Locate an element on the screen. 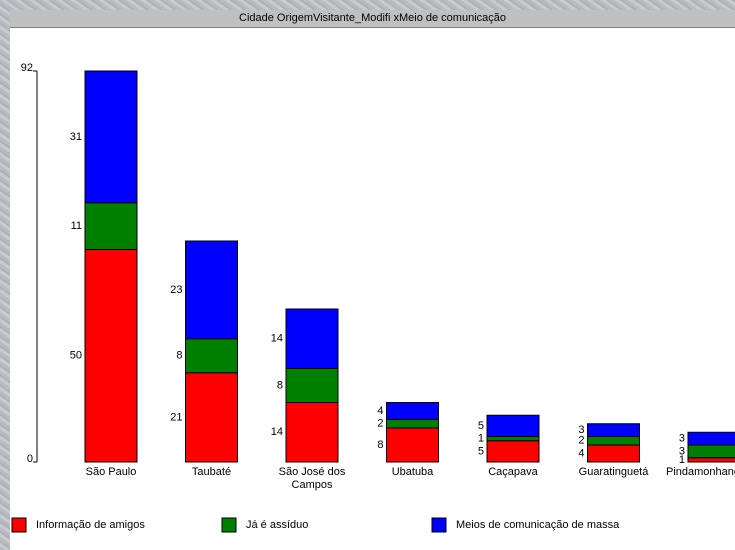 The height and width of the screenshot is (550, 735). legend-label: Informação de amigos is located at coordinates (90, 525).